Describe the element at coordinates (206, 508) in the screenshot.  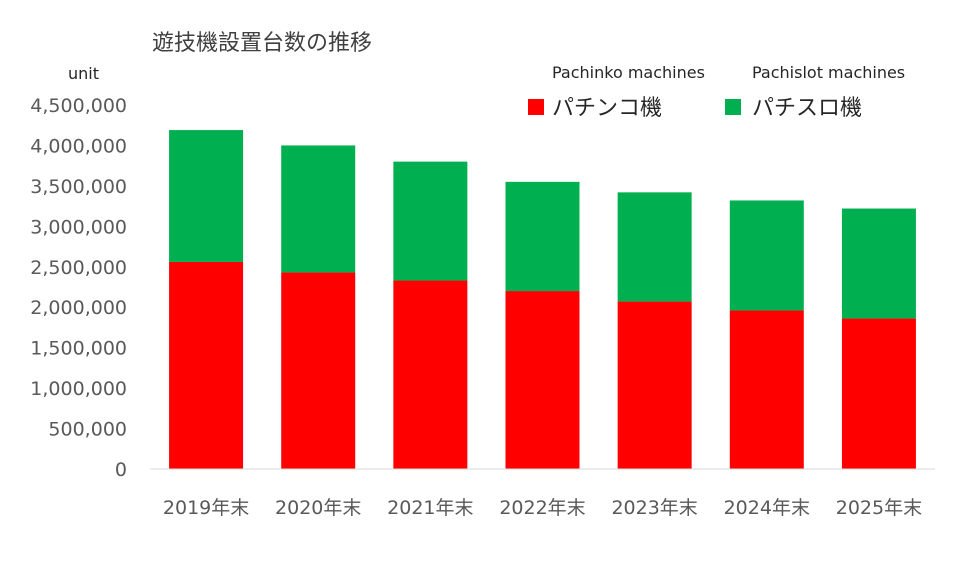
I see `x-tick-label: 2019年末` at that location.